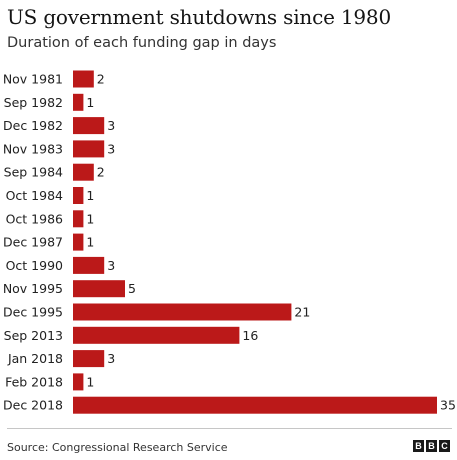  I want to click on category-label: Oct 1986, so click(34, 218).